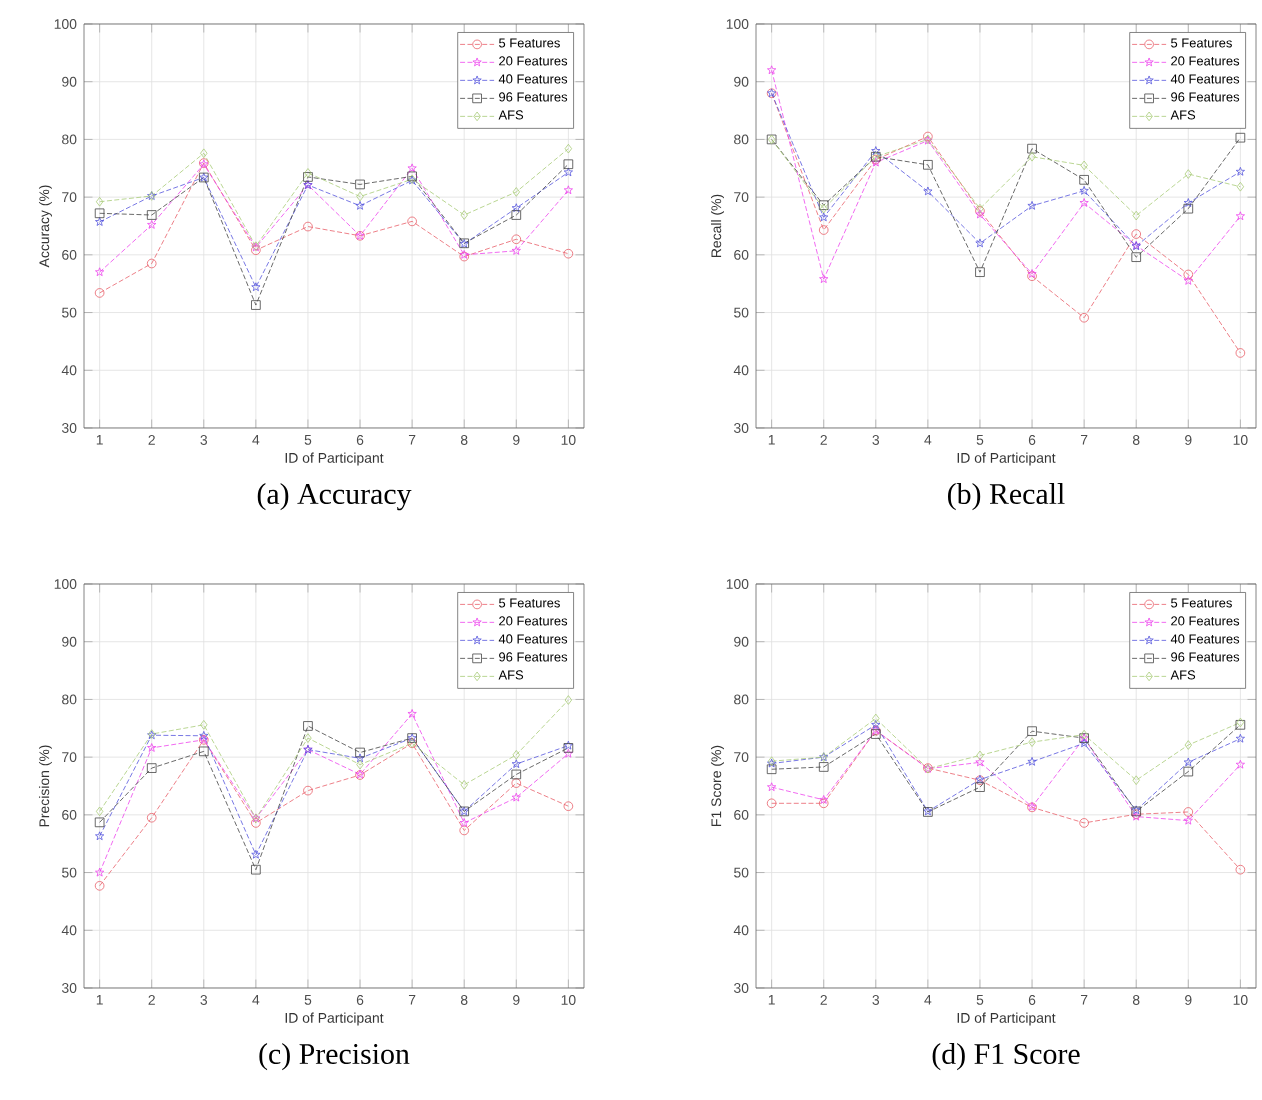 This screenshot has width=1262, height=1100. Describe the element at coordinates (334, 497) in the screenshot. I see `text: (a) Accuracy` at that location.